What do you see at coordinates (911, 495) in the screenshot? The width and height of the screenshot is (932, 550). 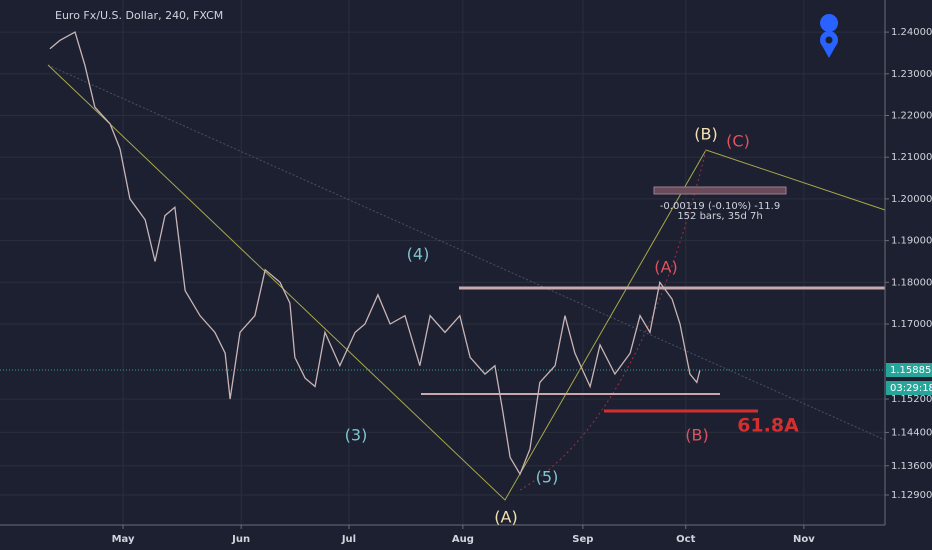 I see `y-tick-label: 1.12900` at bounding box center [911, 495].